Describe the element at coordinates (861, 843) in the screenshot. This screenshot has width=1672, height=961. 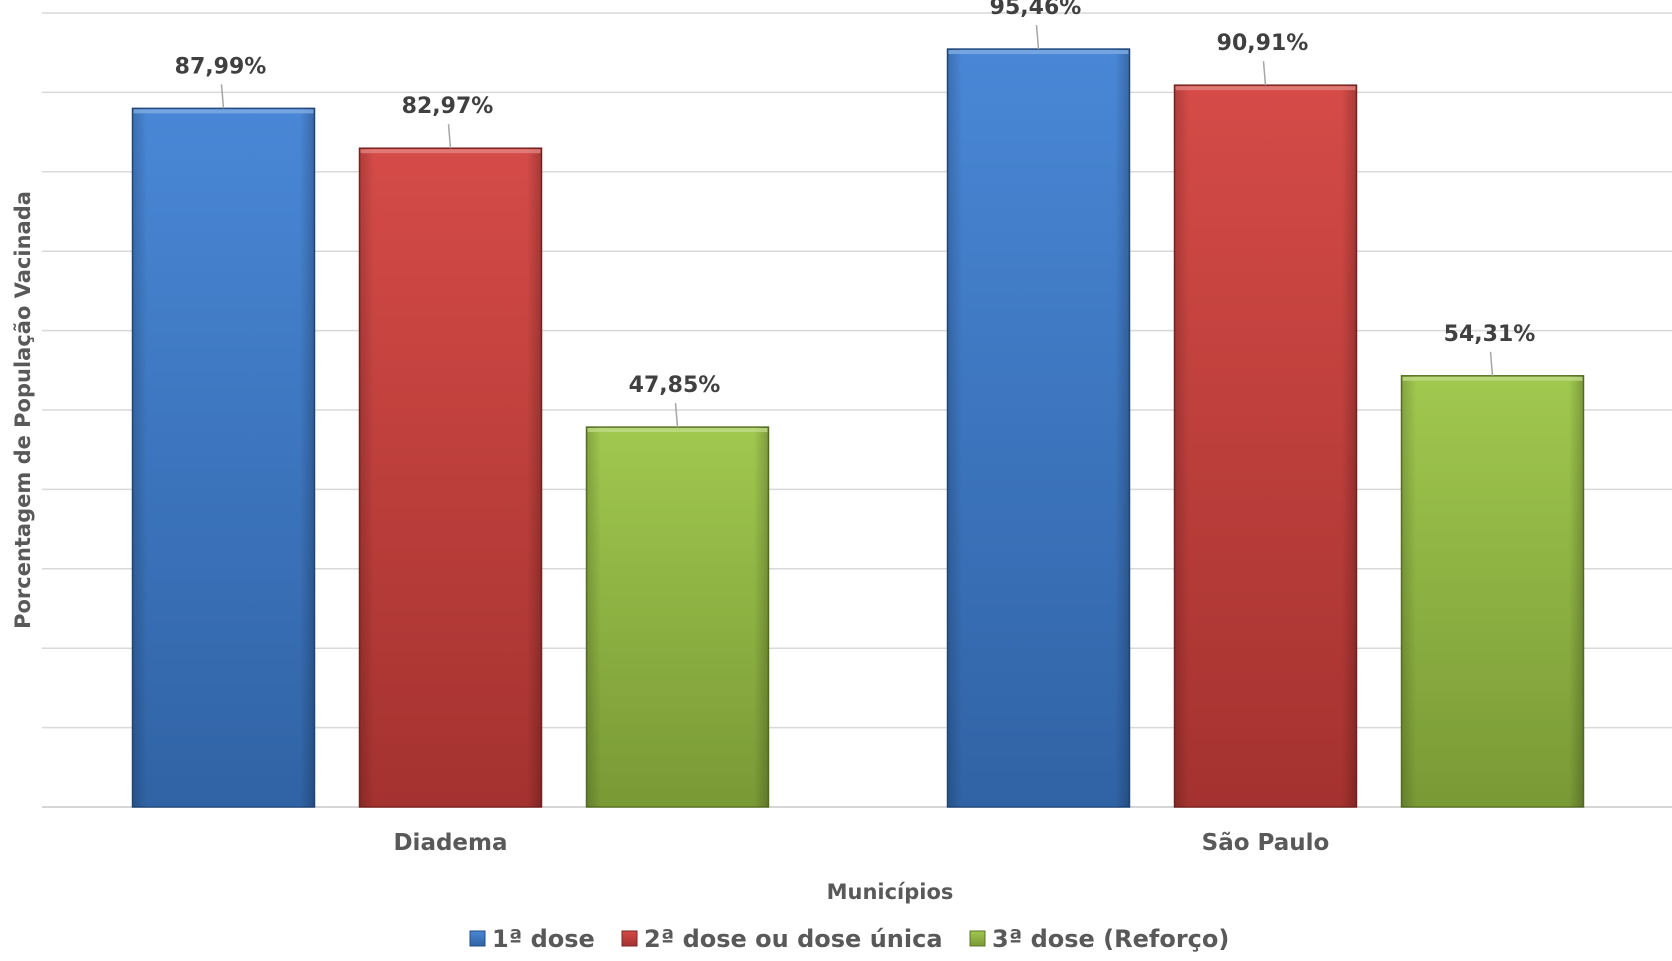
I see `category-labels: Diadema São Paulo` at that location.